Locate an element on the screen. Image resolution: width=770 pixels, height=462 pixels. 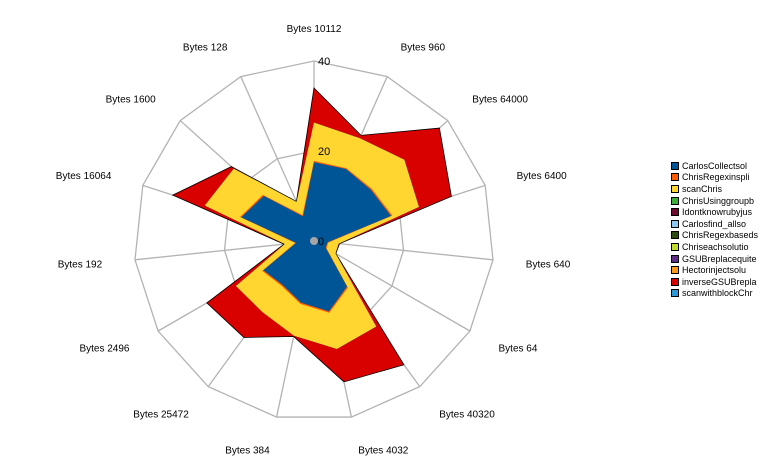
legend-label: CarlosCollectsol is located at coordinates (715, 165).